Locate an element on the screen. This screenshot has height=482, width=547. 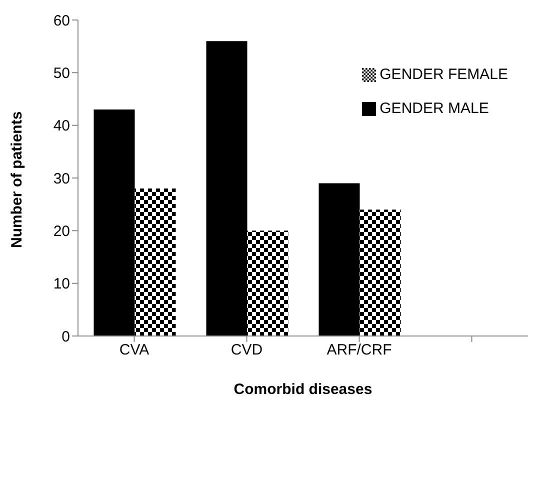
y-tick-label: 20 is located at coordinates (61, 231).